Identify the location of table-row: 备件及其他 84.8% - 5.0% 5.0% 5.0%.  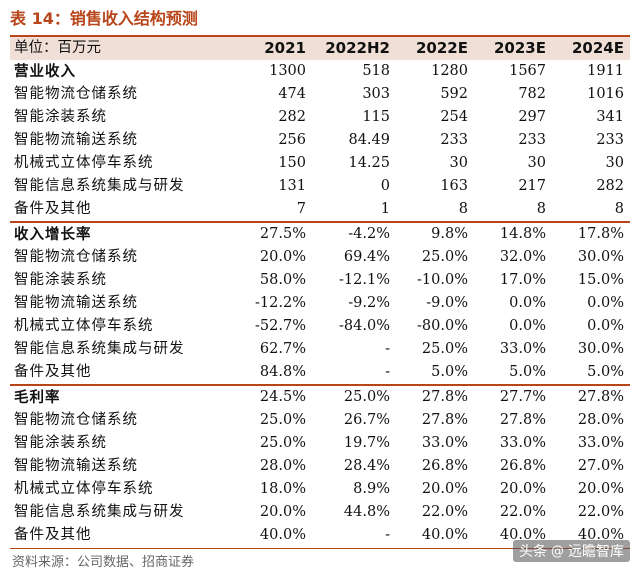
(320, 373).